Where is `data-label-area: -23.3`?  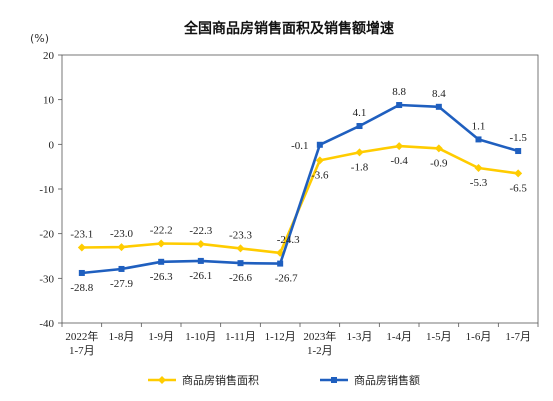 data-label-area: -23.3 is located at coordinates (240, 235).